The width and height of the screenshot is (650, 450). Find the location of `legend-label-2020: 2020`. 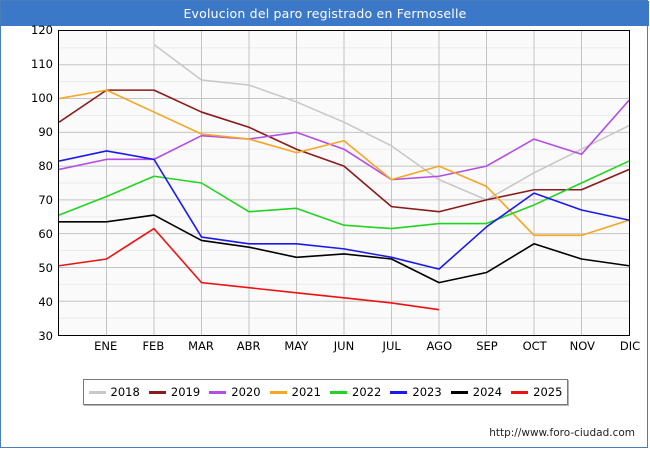

legend-label-2020: 2020 is located at coordinates (246, 392).